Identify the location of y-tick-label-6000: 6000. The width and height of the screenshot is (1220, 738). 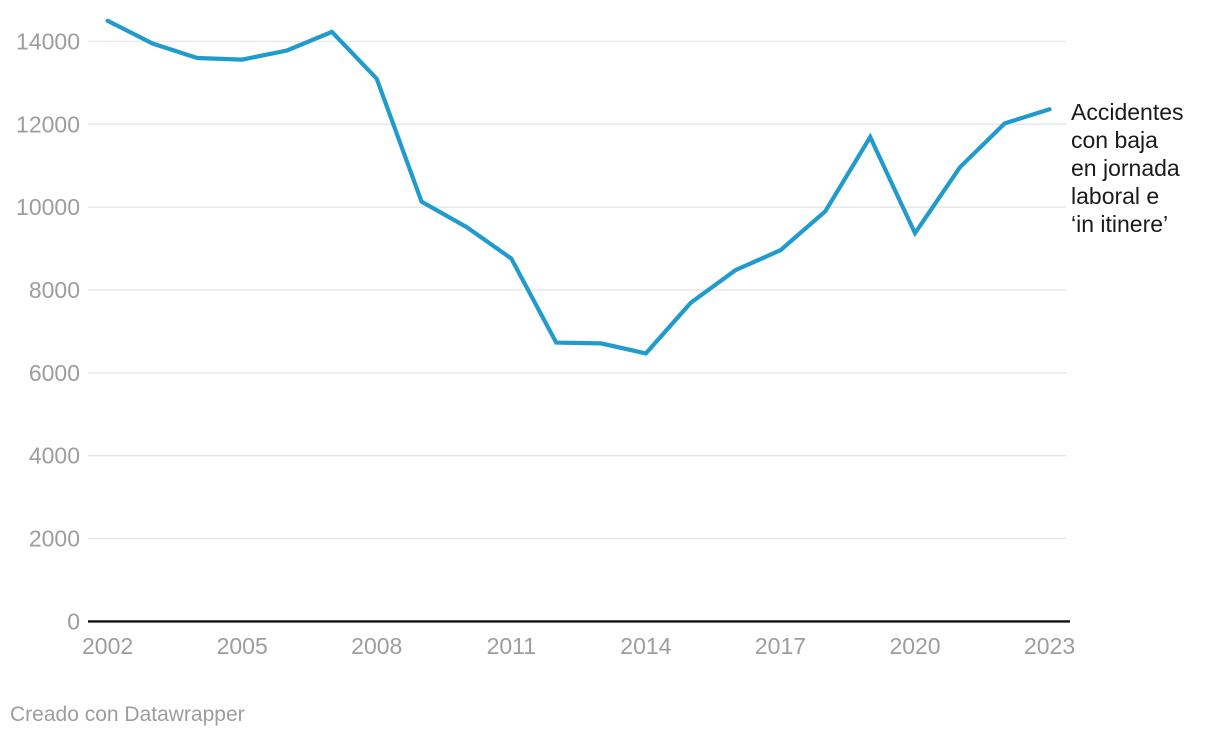
(54, 373).